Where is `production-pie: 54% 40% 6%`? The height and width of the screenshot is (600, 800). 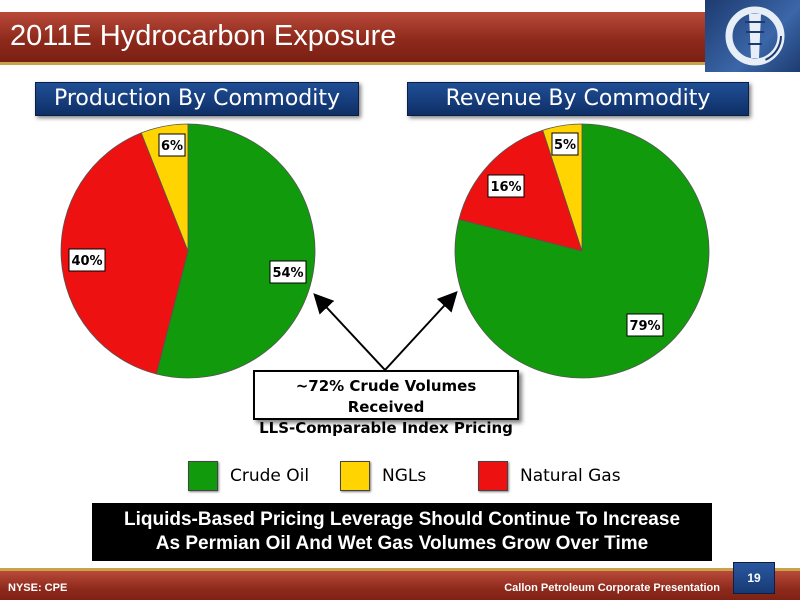
production-pie: 54% 40% 6% is located at coordinates (188, 251).